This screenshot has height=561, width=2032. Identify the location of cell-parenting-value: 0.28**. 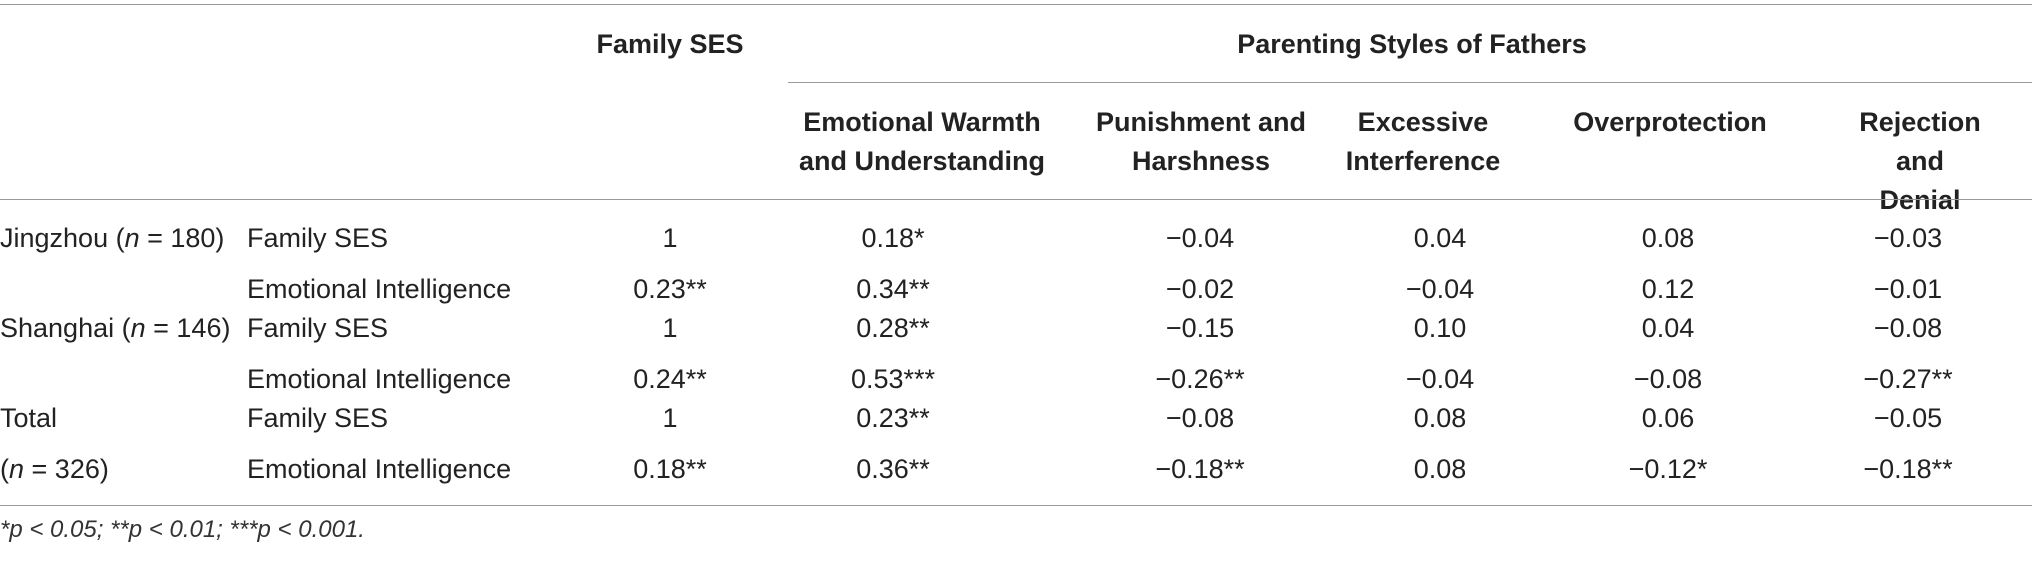
(893, 328).